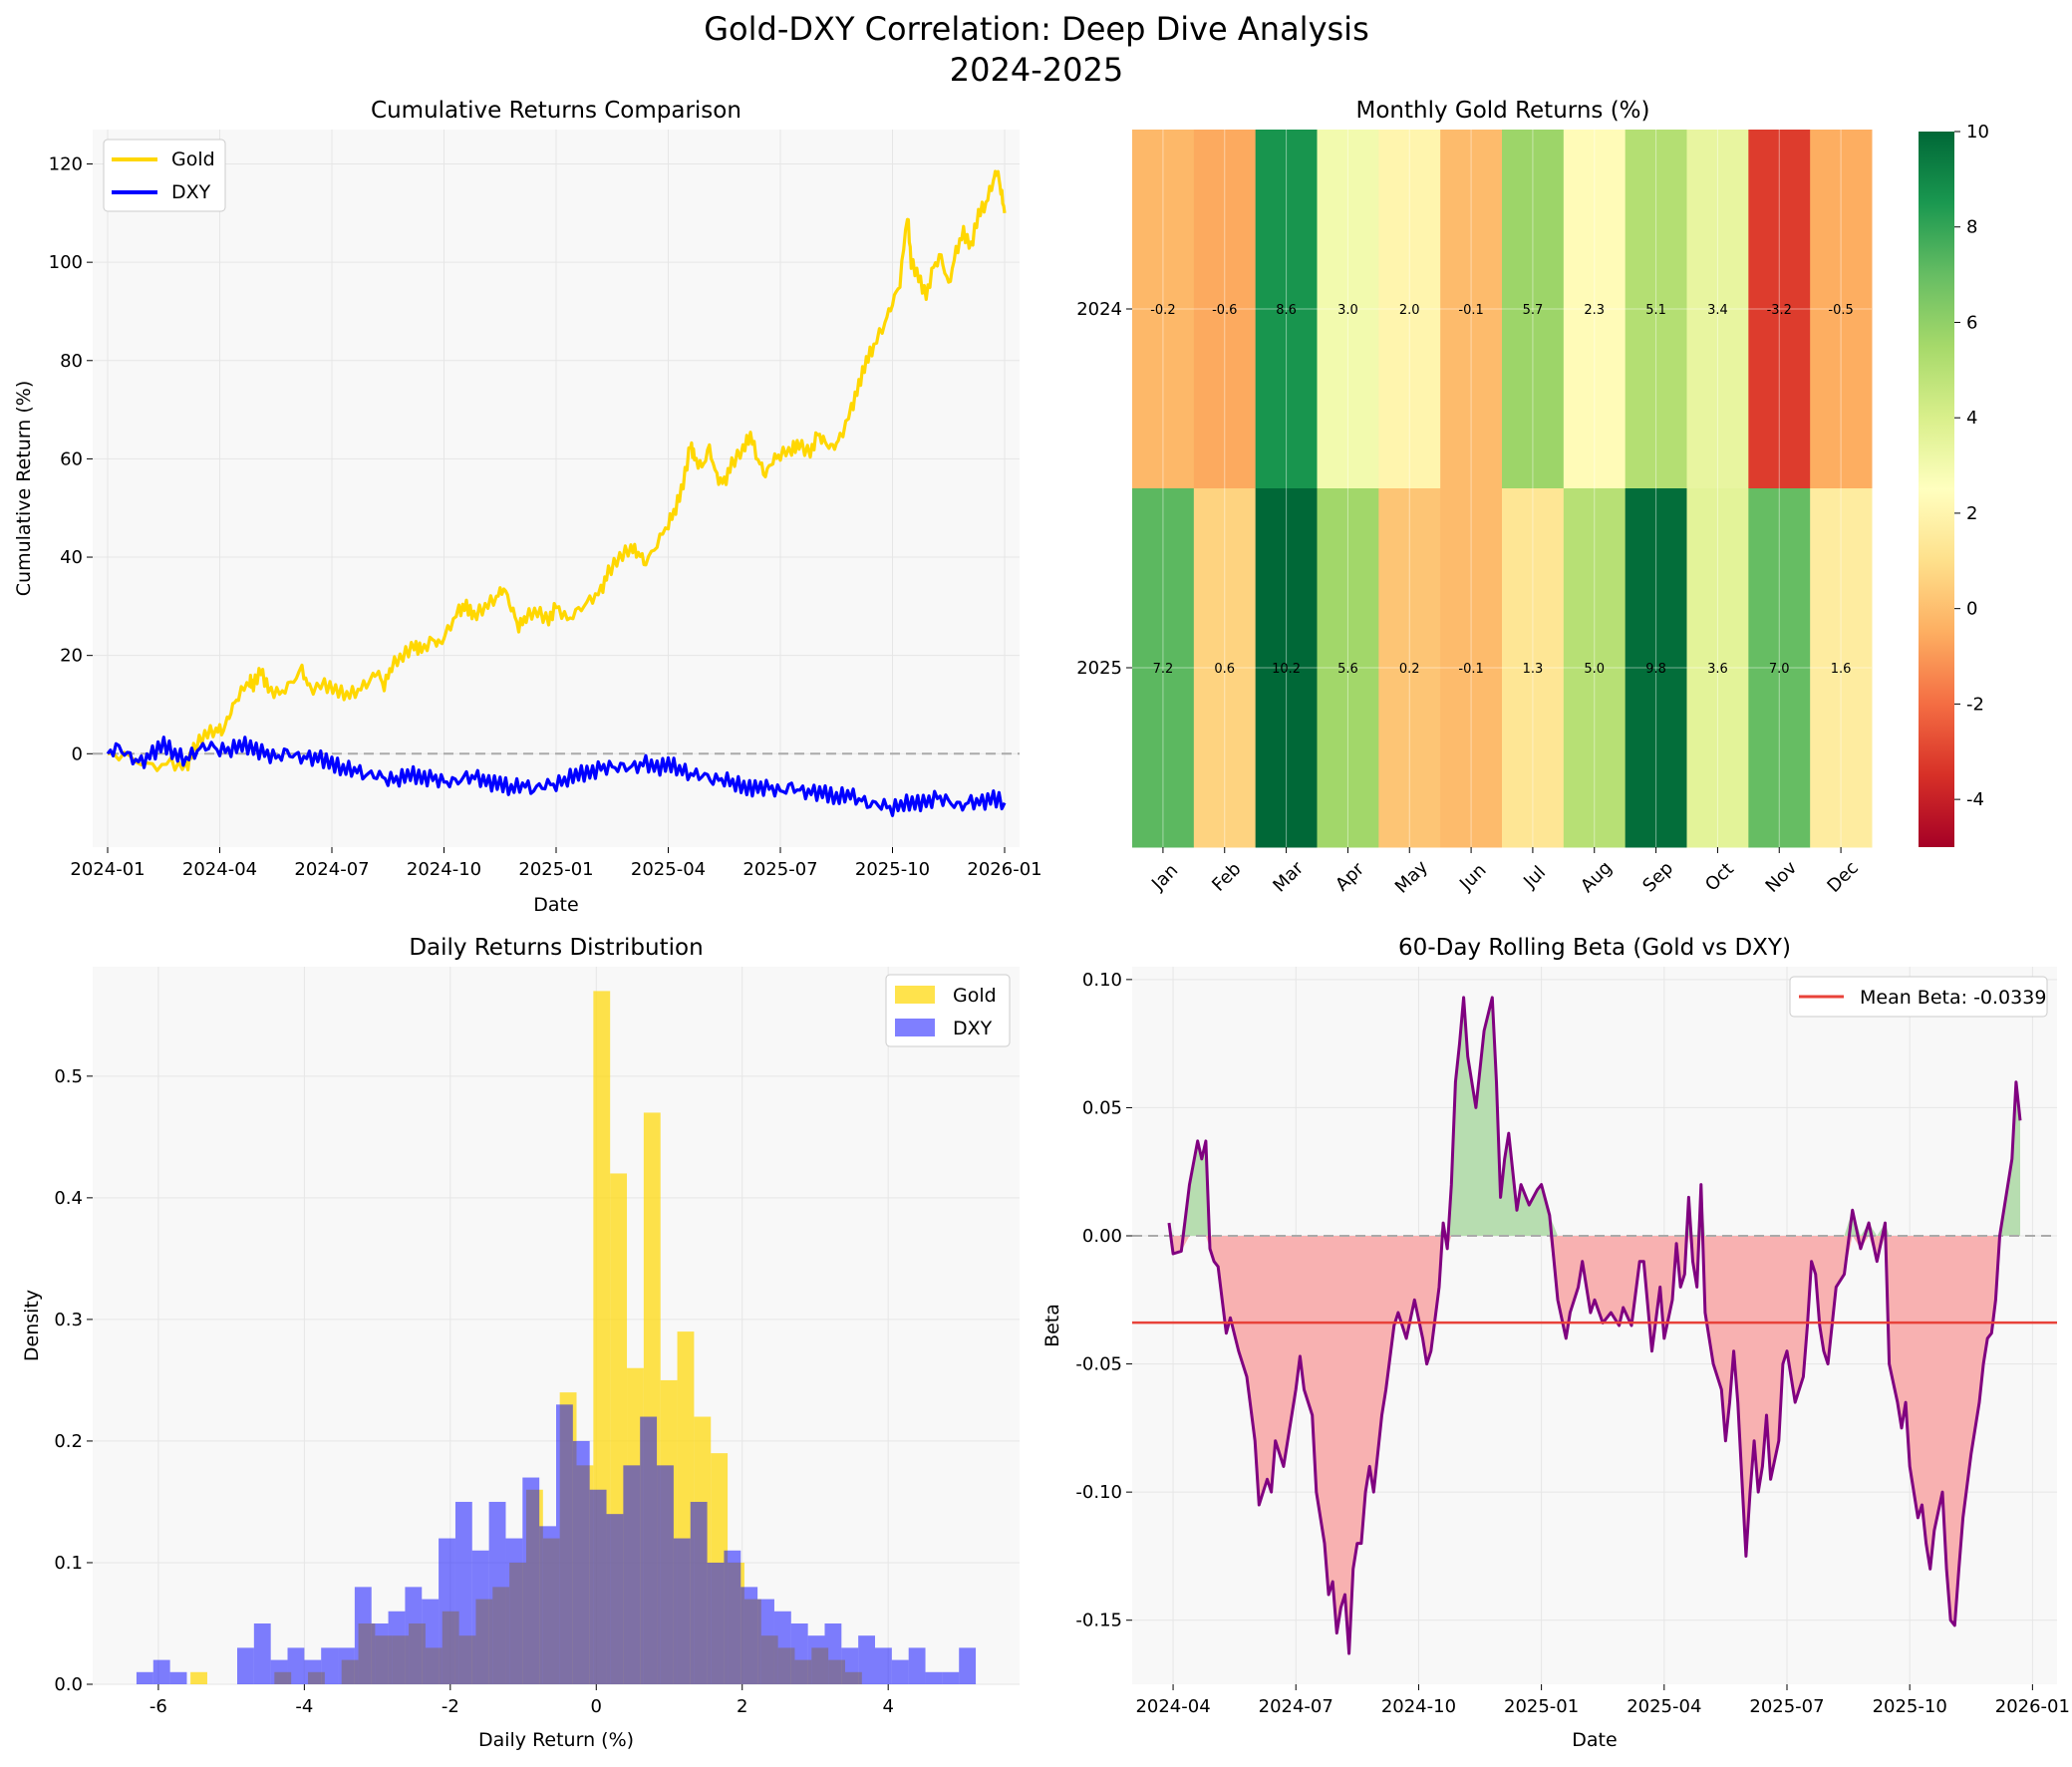 The width and height of the screenshot is (2072, 1767). What do you see at coordinates (1098, 1364) in the screenshot?
I see `beta-y-tick-label: -0.05` at bounding box center [1098, 1364].